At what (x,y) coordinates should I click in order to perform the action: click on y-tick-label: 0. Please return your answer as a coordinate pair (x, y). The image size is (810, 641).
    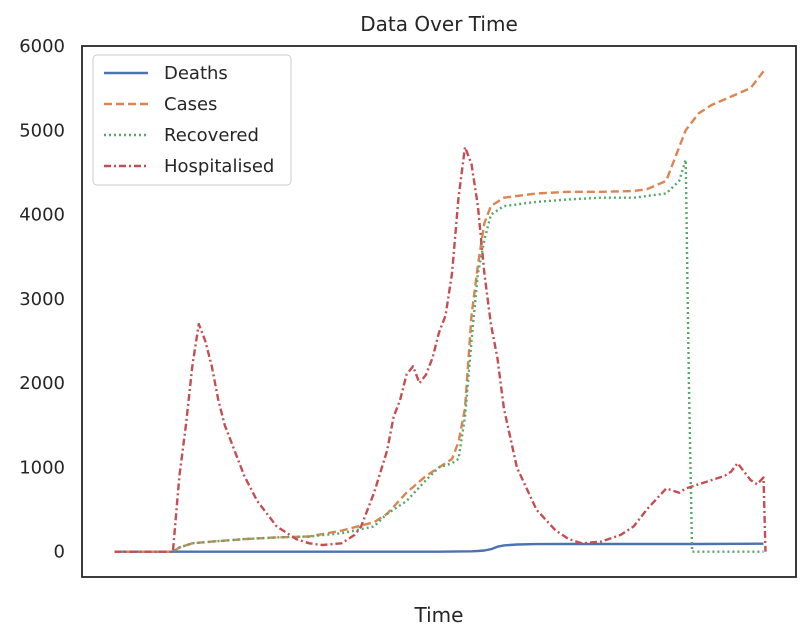
    Looking at the image, I should click on (59, 552).